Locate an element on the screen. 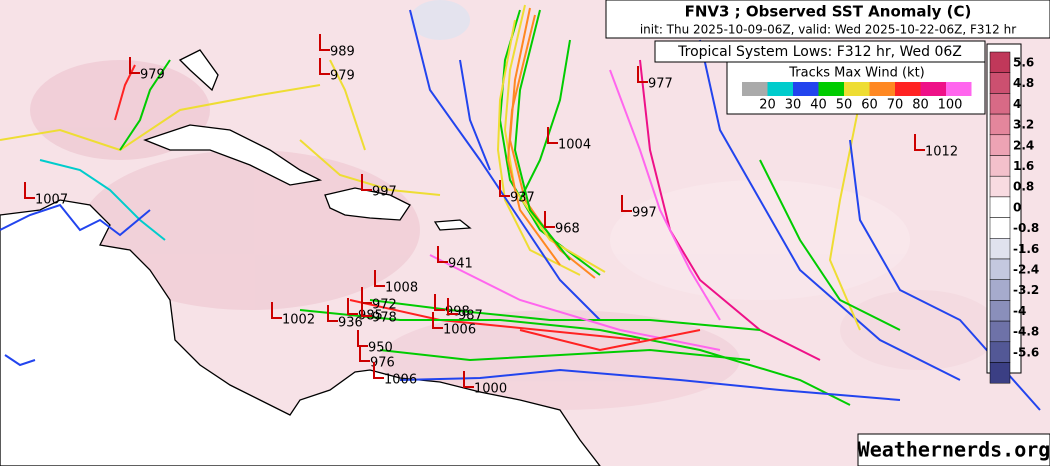 The width and height of the screenshot is (1050, 466). low-pressure-label: 998 is located at coordinates (457, 312).